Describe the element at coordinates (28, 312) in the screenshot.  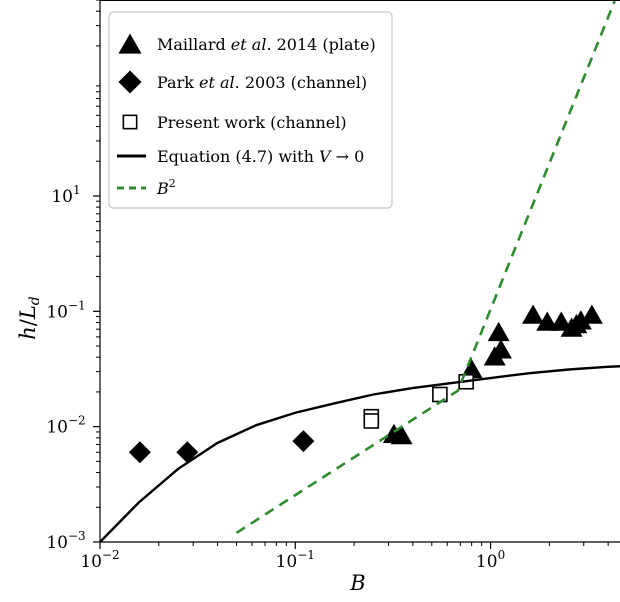
I see `y-label-denom: L` at that location.